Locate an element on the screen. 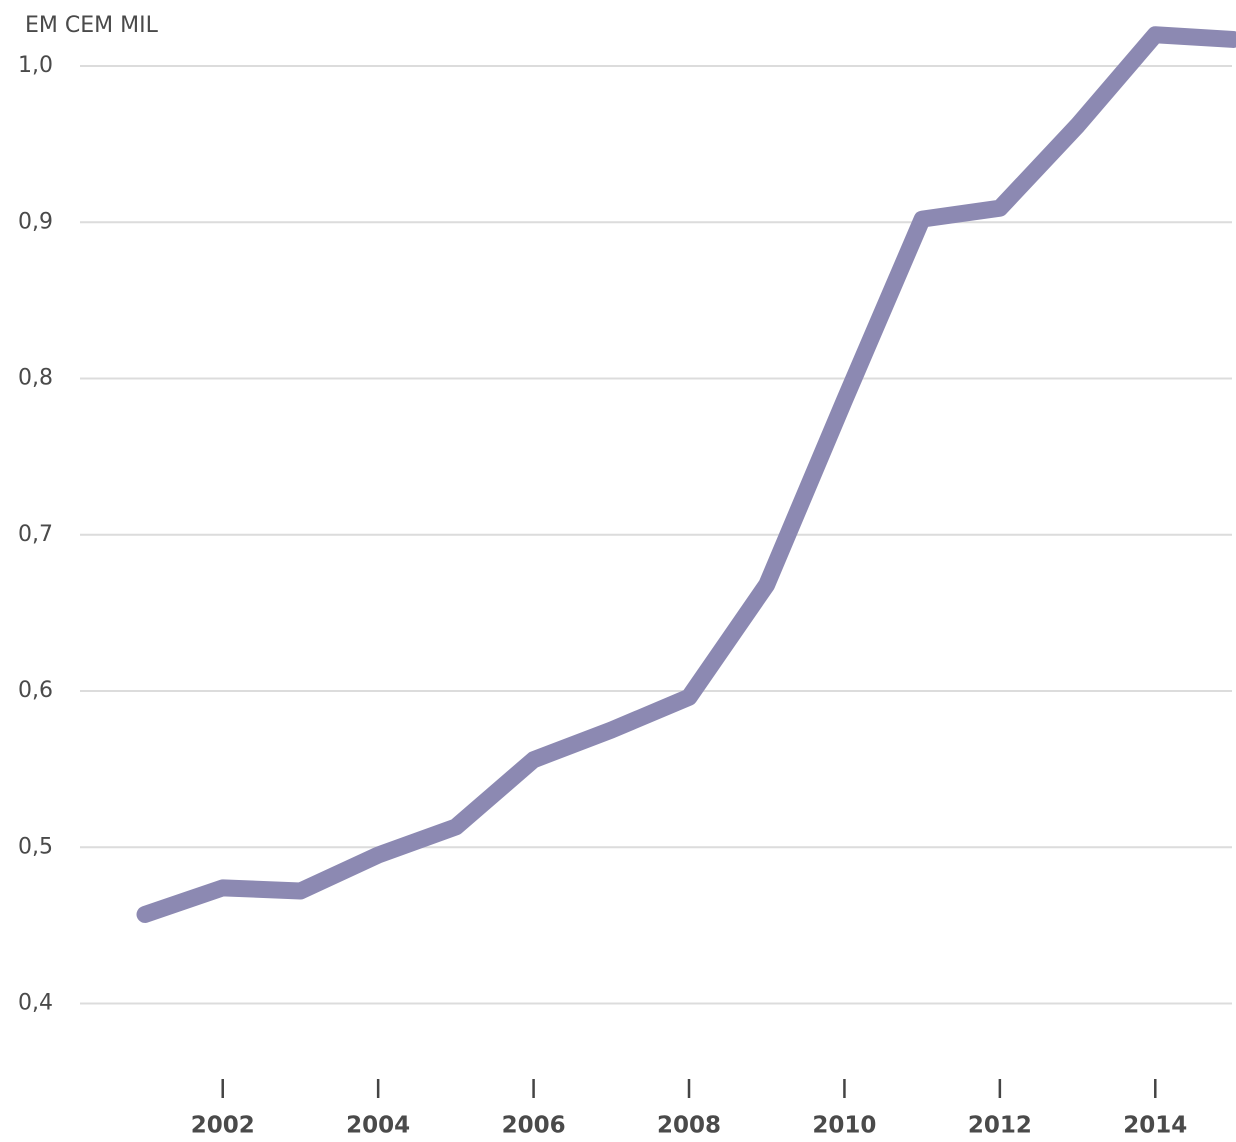 The height and width of the screenshot is (1142, 1236). x-tick-label: 2008 is located at coordinates (689, 1126).